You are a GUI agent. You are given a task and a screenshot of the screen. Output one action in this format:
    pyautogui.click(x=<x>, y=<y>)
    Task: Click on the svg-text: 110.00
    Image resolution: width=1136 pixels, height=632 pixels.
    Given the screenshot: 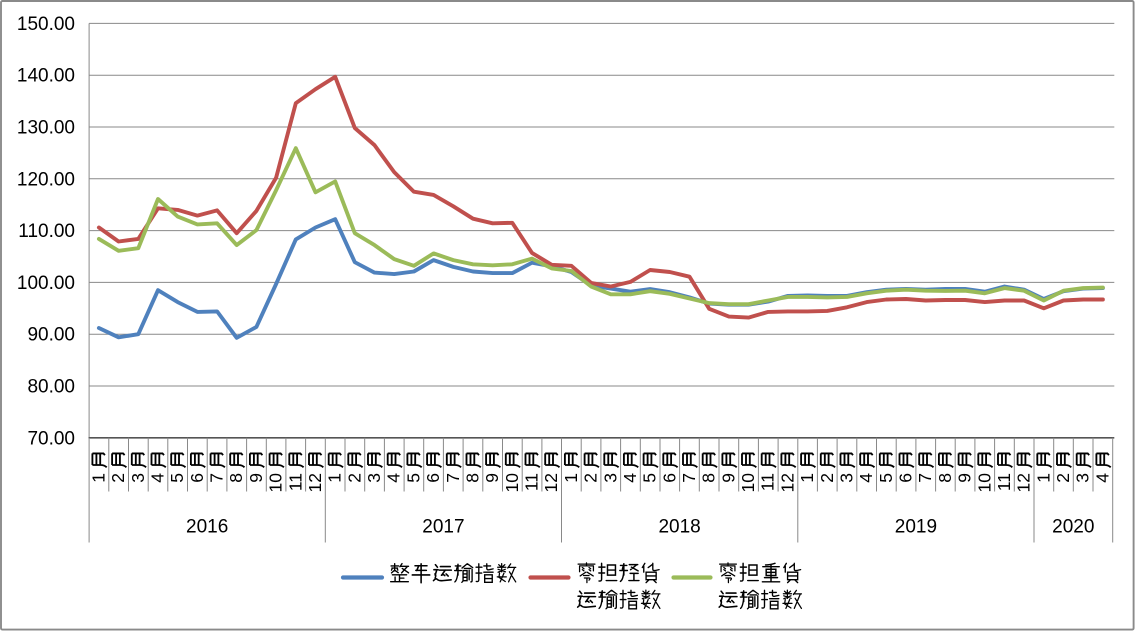 What is the action you would take?
    pyautogui.click(x=46, y=231)
    